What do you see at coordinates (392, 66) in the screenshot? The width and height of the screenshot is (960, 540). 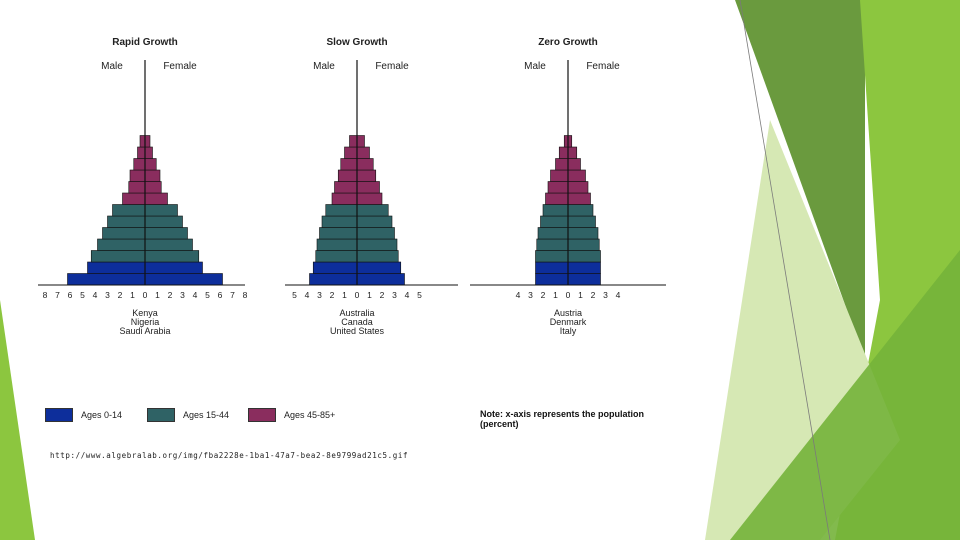 I see `female-label: Female` at bounding box center [392, 66].